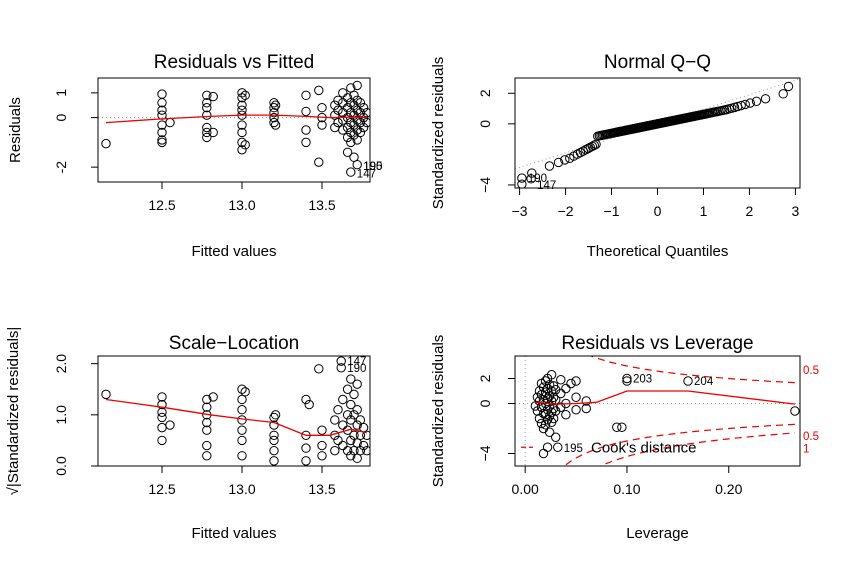 This screenshot has height=561, width=845. I want to click on y-tick-label: 0.0, so click(61, 466).